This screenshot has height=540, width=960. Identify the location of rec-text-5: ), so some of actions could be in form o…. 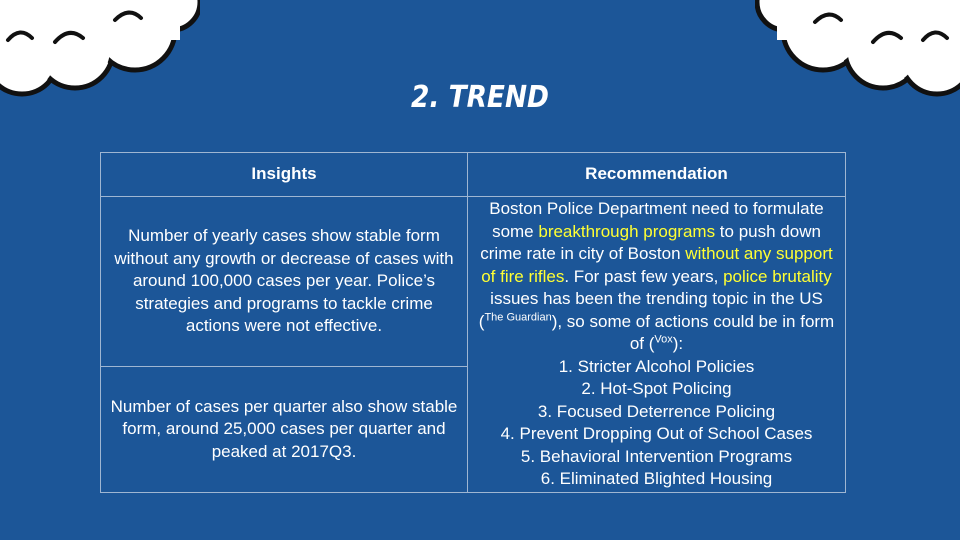
(693, 332).